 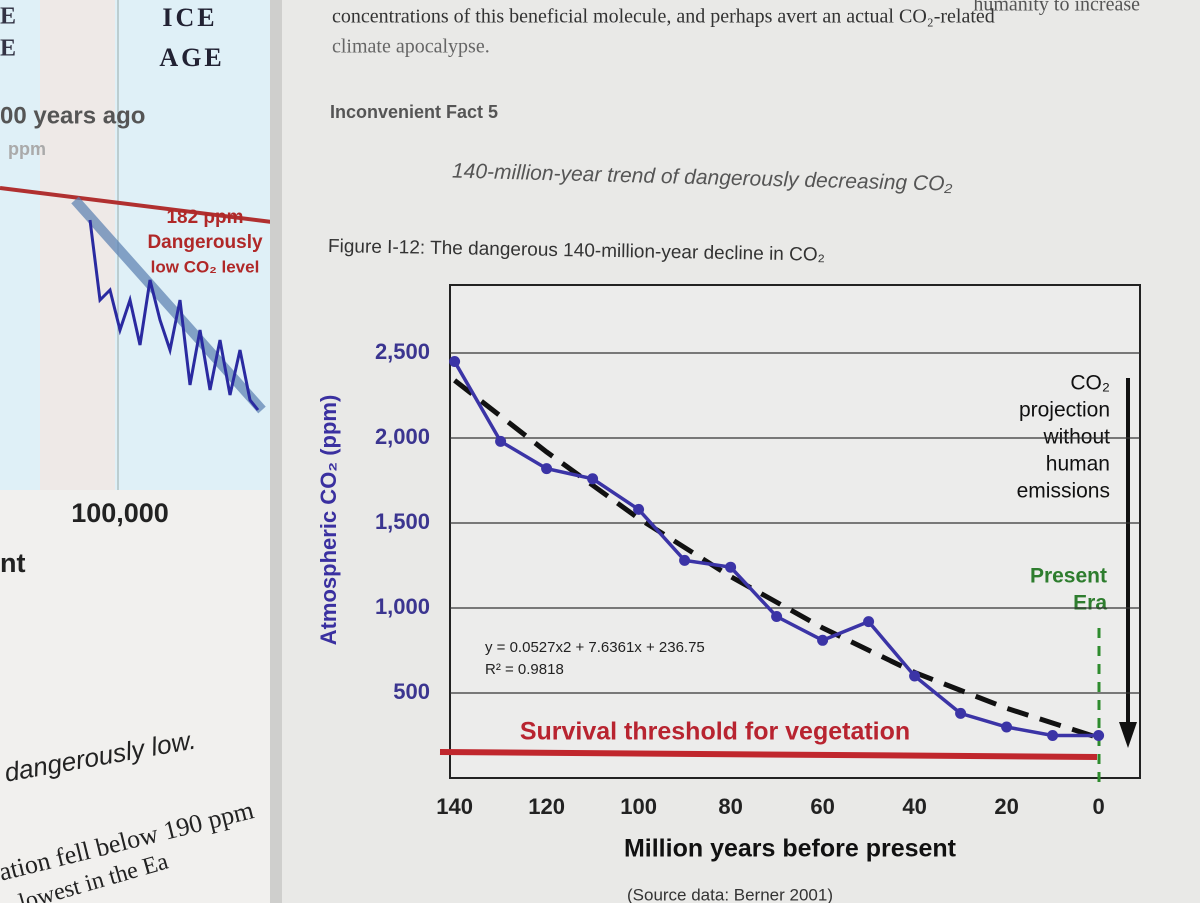 What do you see at coordinates (72, 115) in the screenshot?
I see `left-text: 00 years ago` at bounding box center [72, 115].